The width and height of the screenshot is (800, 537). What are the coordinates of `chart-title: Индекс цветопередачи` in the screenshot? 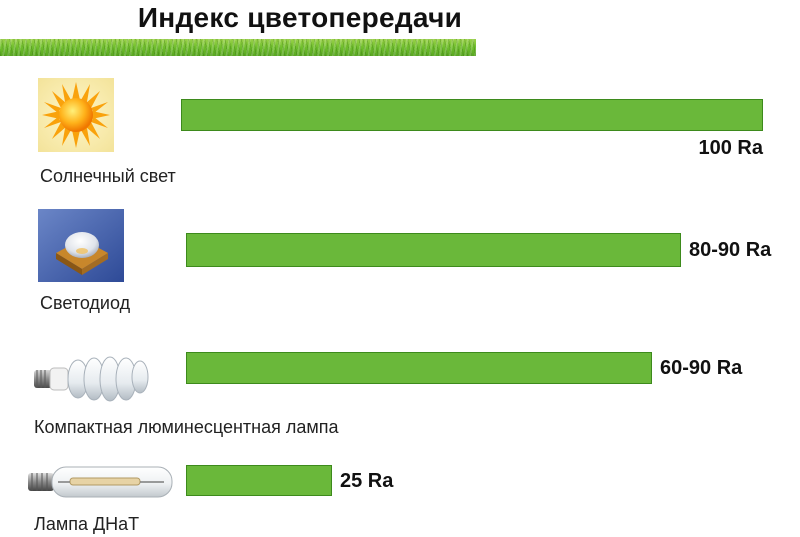 It's located at (300, 17).